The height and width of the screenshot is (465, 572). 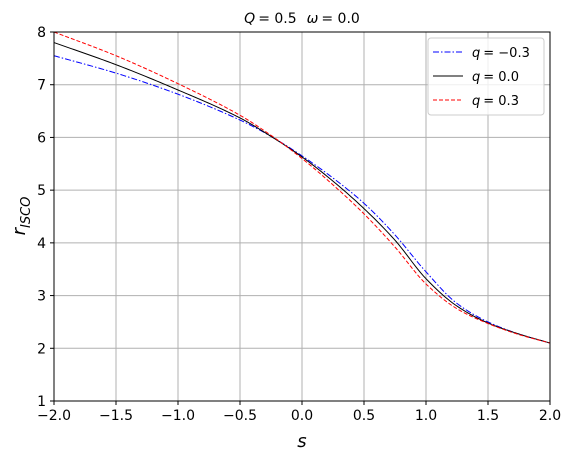 I want to click on y-tick-label: 6, so click(x=41, y=138).